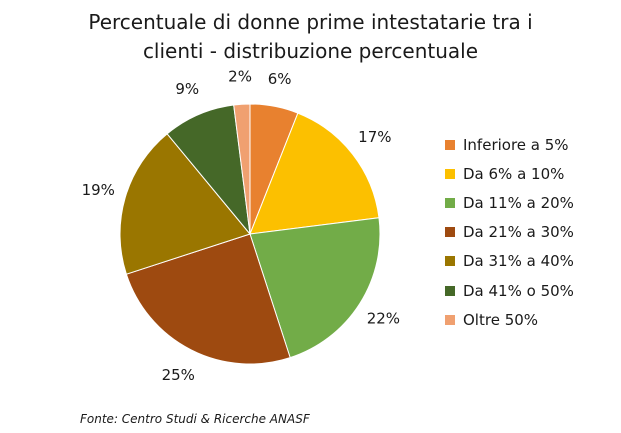  Describe the element at coordinates (518, 232) in the screenshot. I see `legend-label: Da 21% a 30%` at that location.